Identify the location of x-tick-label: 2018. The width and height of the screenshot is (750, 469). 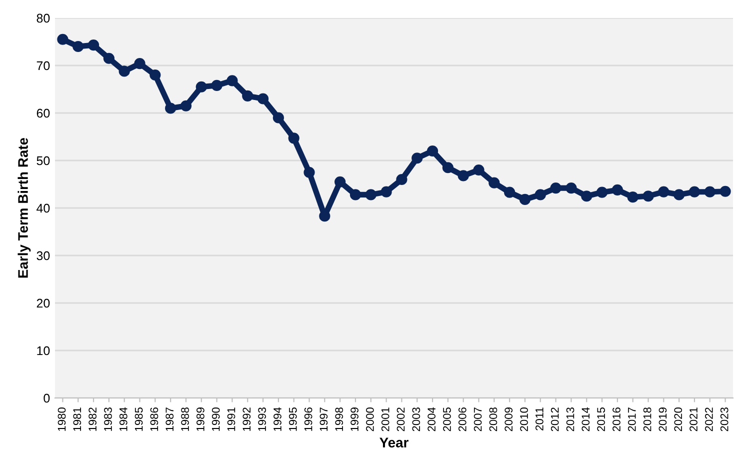
(647, 420).